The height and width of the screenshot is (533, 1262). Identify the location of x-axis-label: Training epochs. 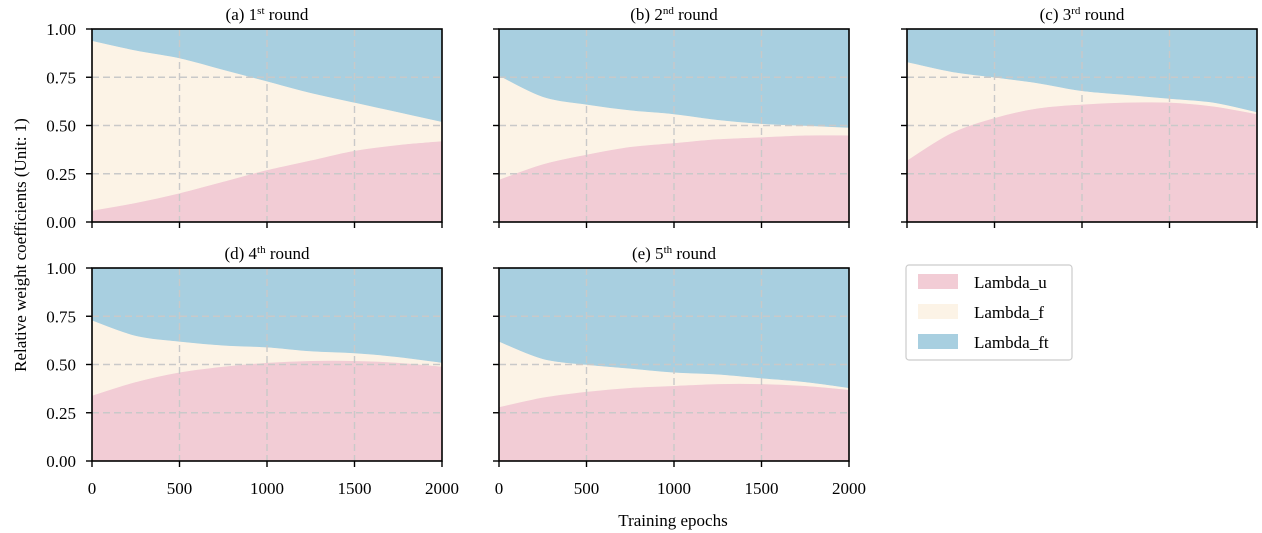
(672, 520).